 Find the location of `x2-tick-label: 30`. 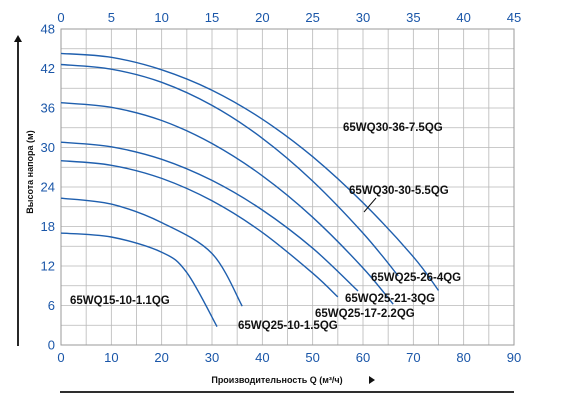

x2-tick-label: 30 is located at coordinates (363, 17).